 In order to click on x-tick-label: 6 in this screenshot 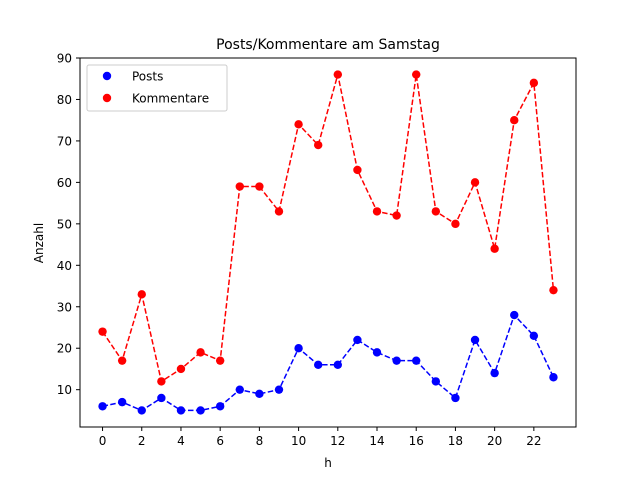, I will do `click(220, 441)`.